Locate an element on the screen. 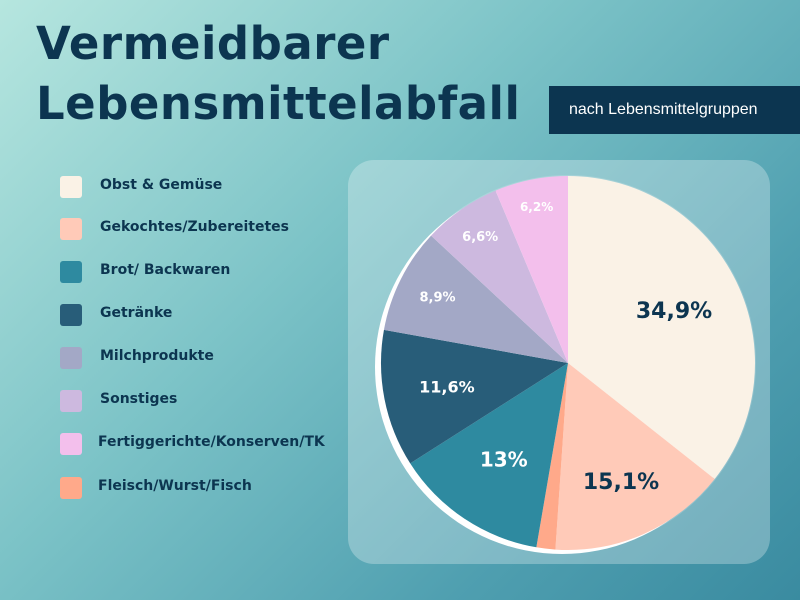  legend-label: Fleisch/Wurst/Fisch is located at coordinates (175, 486).